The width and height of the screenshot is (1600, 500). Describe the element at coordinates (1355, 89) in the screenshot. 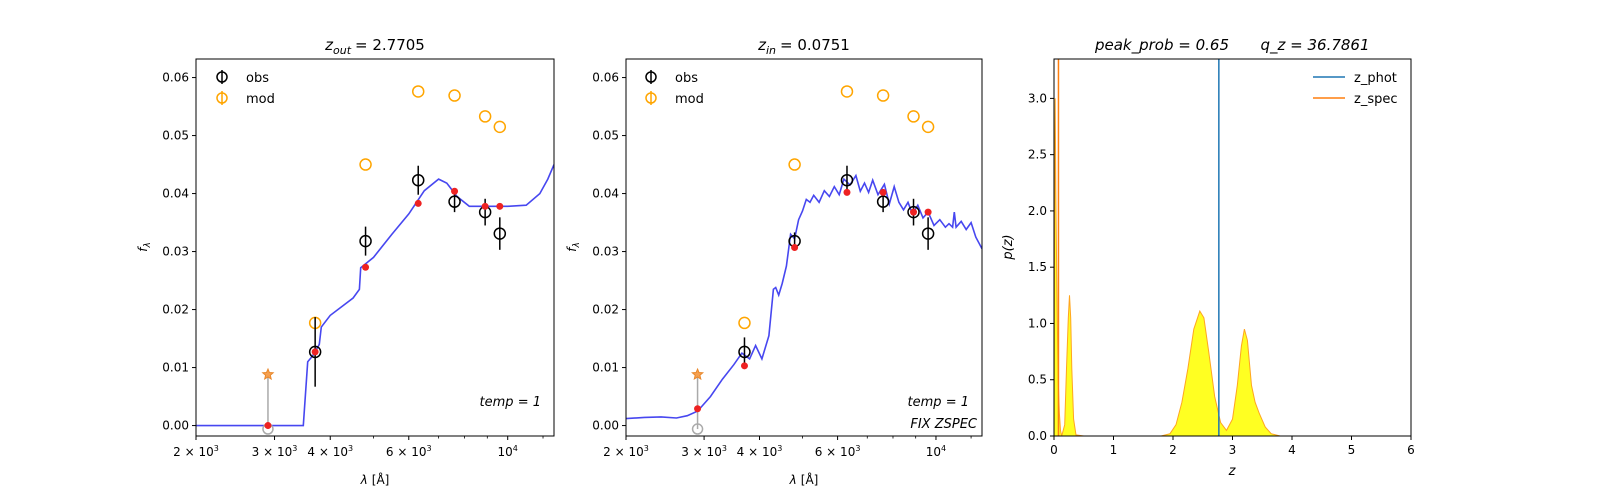

I see `legend: z_phot z_spec` at that location.